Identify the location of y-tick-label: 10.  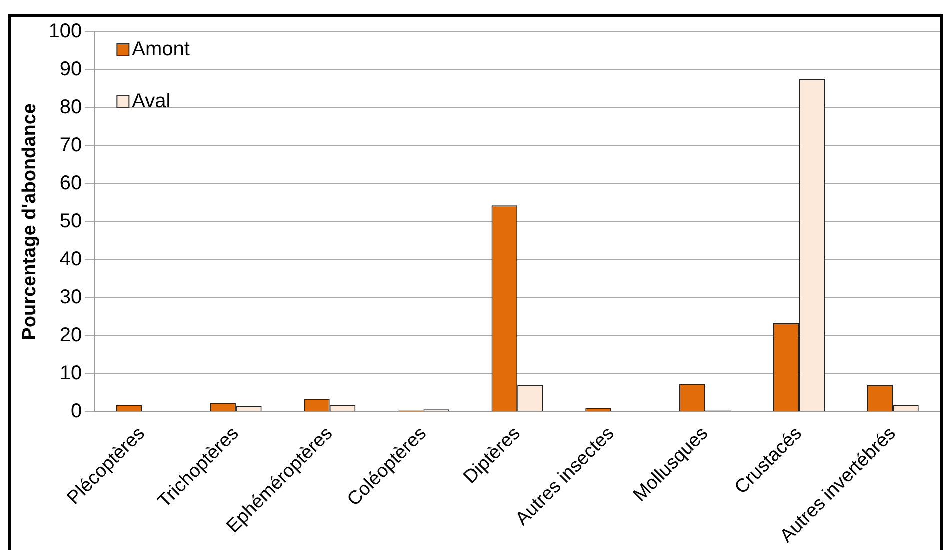
(71, 373).